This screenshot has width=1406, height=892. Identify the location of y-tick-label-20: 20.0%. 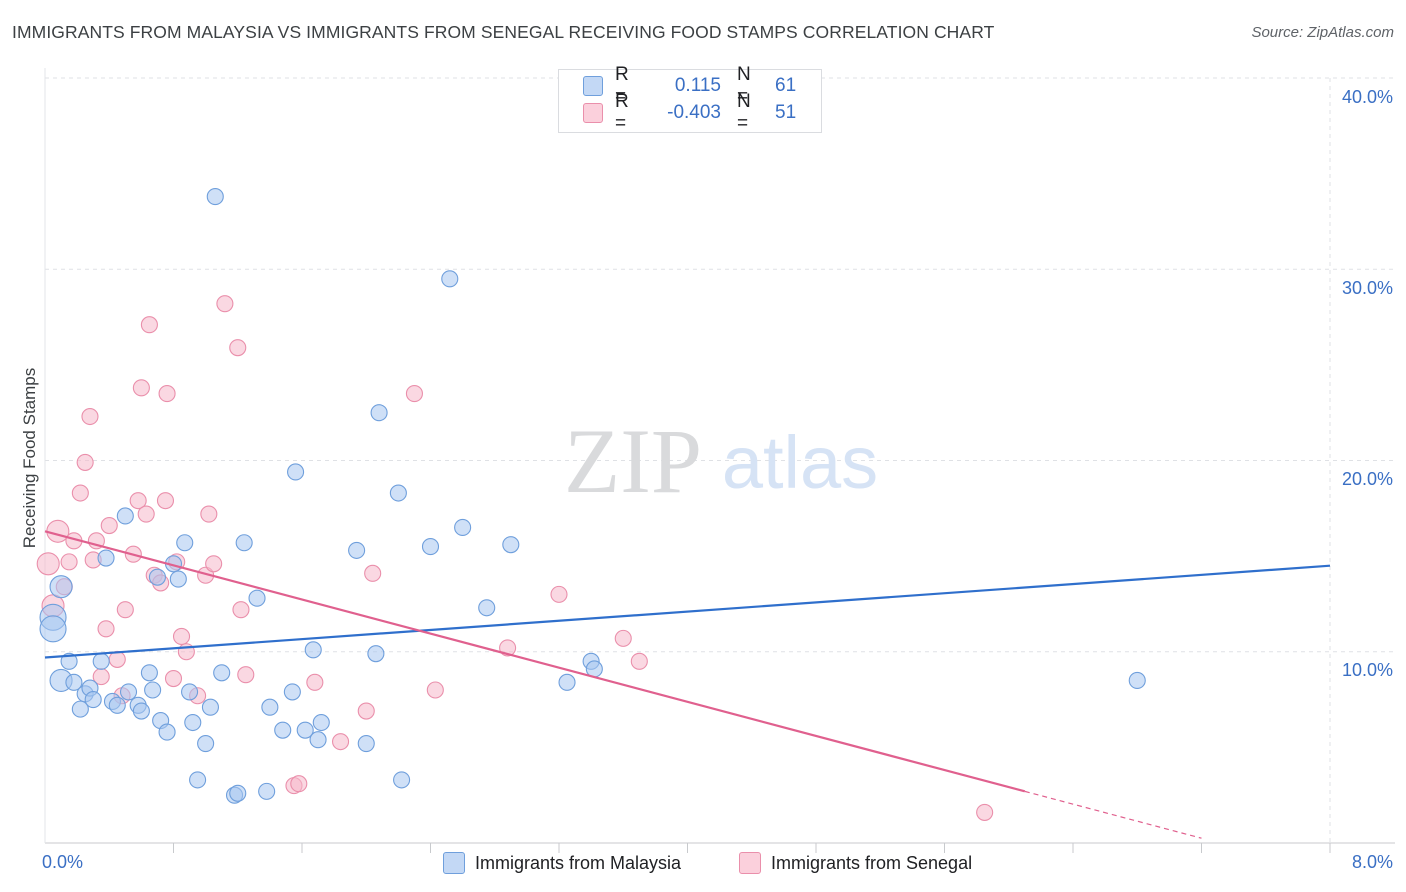
(1367, 479).